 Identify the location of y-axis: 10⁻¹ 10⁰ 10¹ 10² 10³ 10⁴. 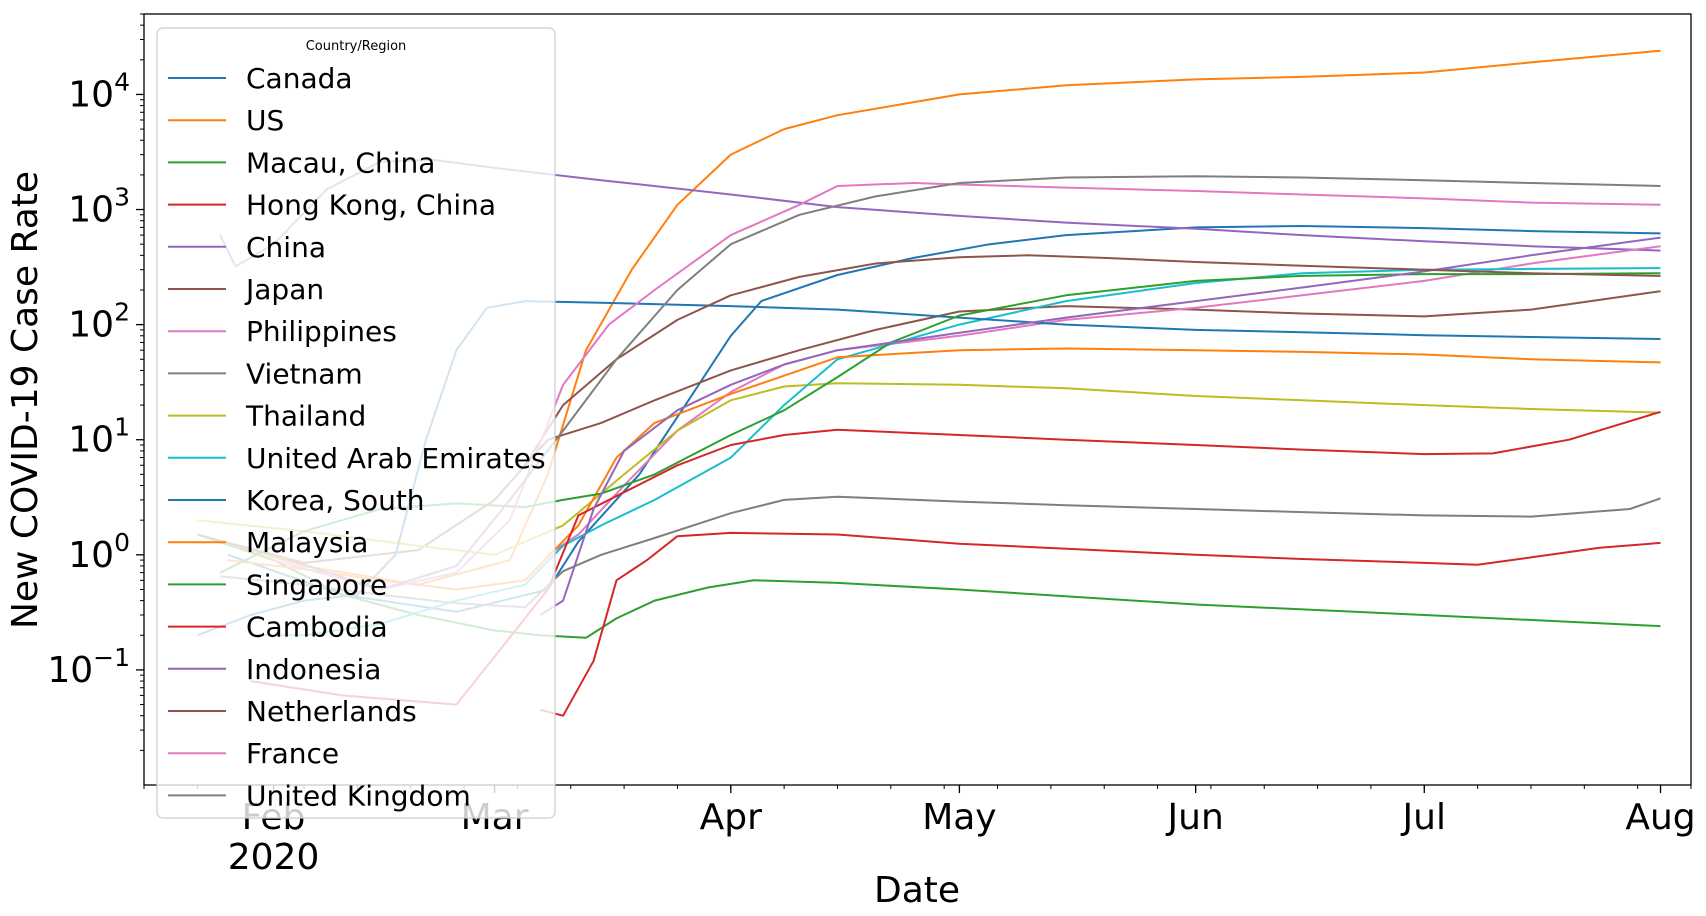
(95, 382).